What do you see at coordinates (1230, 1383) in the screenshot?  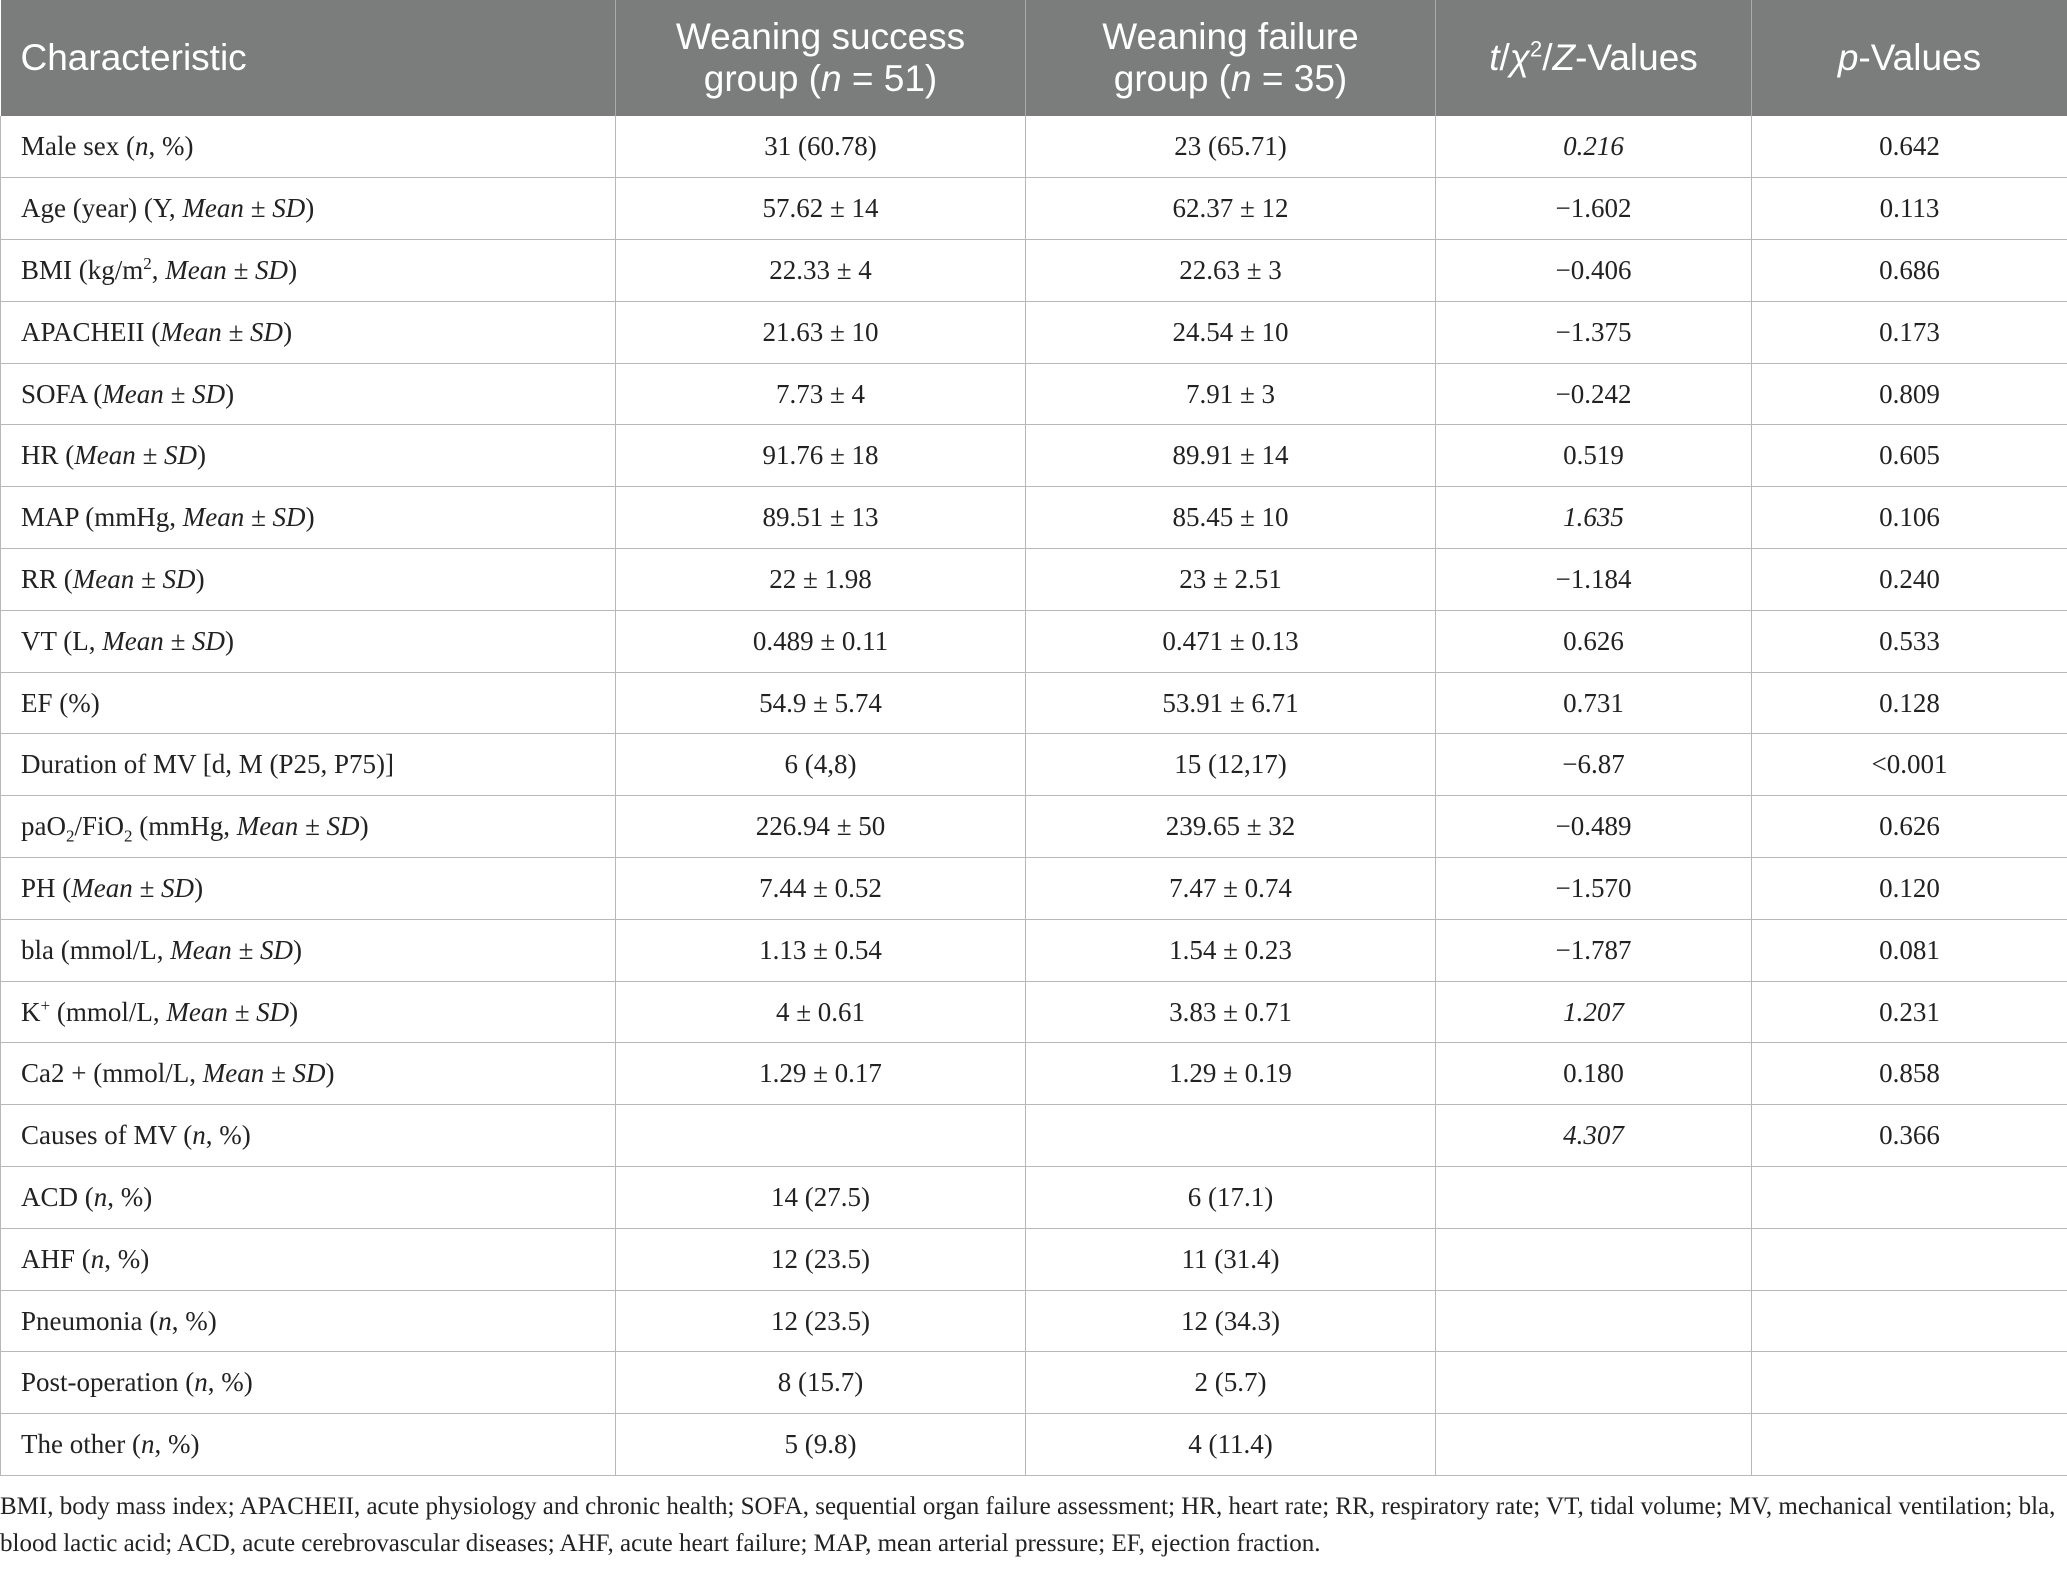 I see `failure-value-cell: 2 (5.7)` at bounding box center [1230, 1383].